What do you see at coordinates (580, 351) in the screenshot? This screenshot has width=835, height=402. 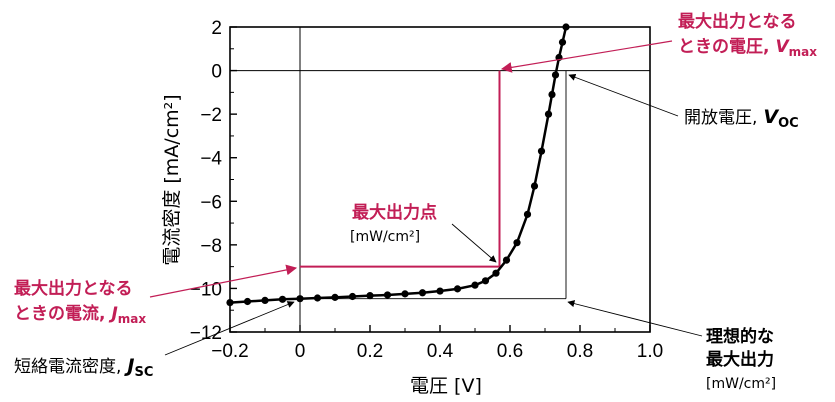 I see `x-tick-label: 0.8` at bounding box center [580, 351].